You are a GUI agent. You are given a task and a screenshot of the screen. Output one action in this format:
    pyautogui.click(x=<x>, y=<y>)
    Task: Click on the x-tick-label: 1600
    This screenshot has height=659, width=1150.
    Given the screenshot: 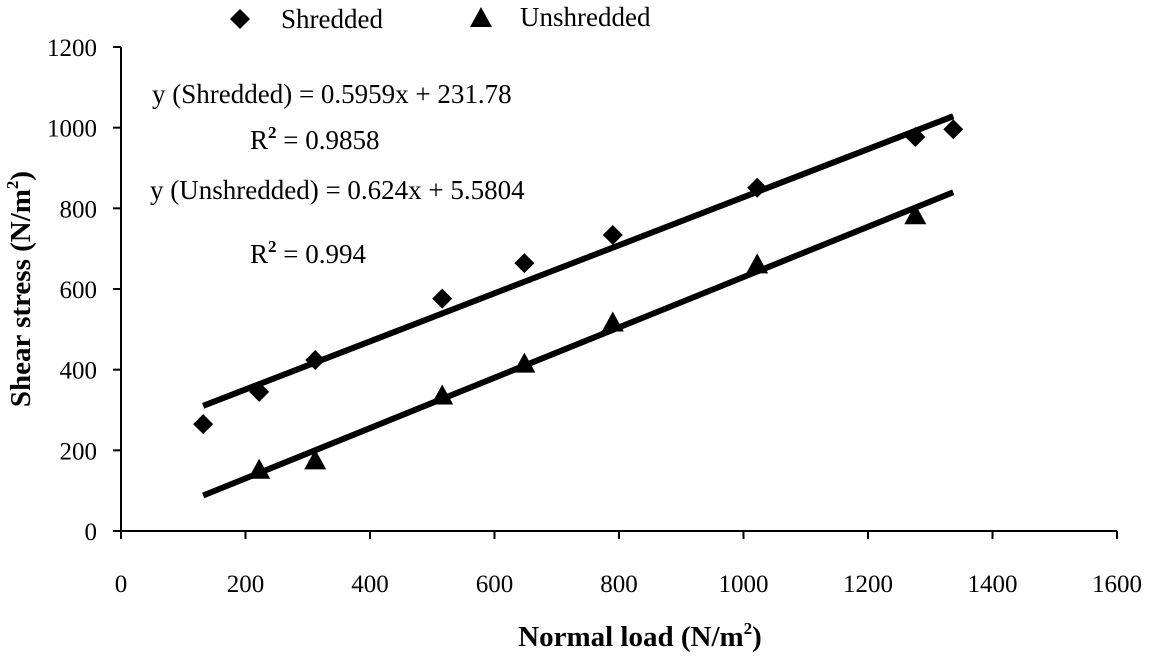 What is the action you would take?
    pyautogui.click(x=1117, y=584)
    